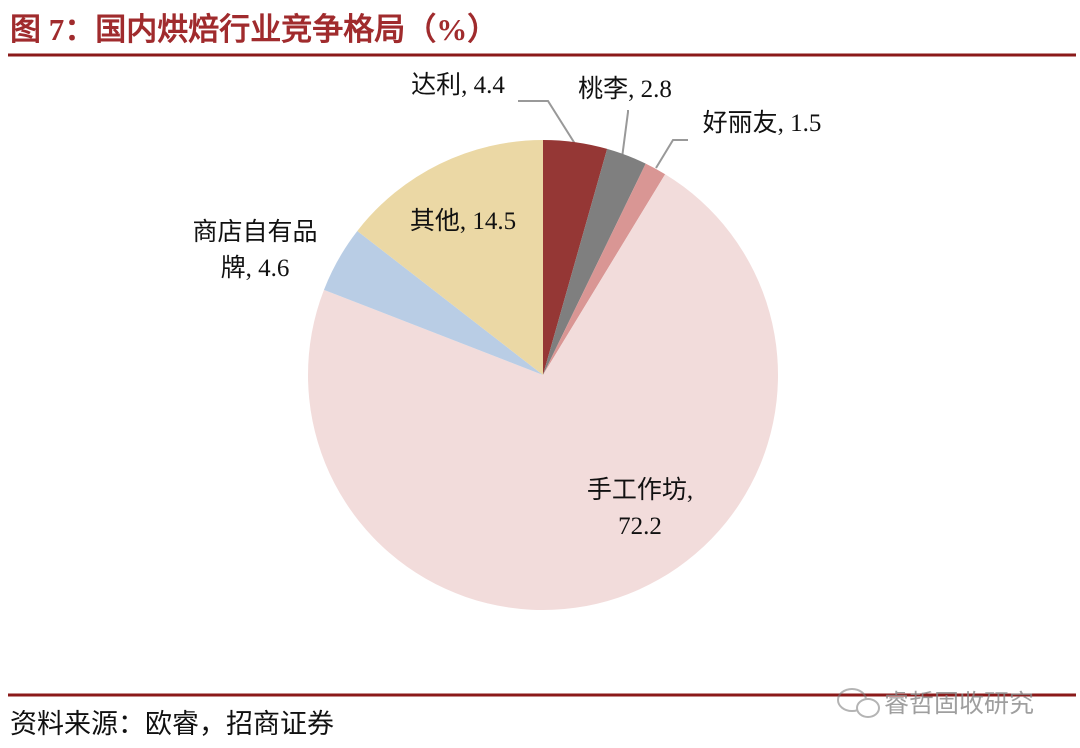 The image size is (1080, 748). Describe the element at coordinates (640, 526) in the screenshot. I see `data-label-line: 72.2` at that location.